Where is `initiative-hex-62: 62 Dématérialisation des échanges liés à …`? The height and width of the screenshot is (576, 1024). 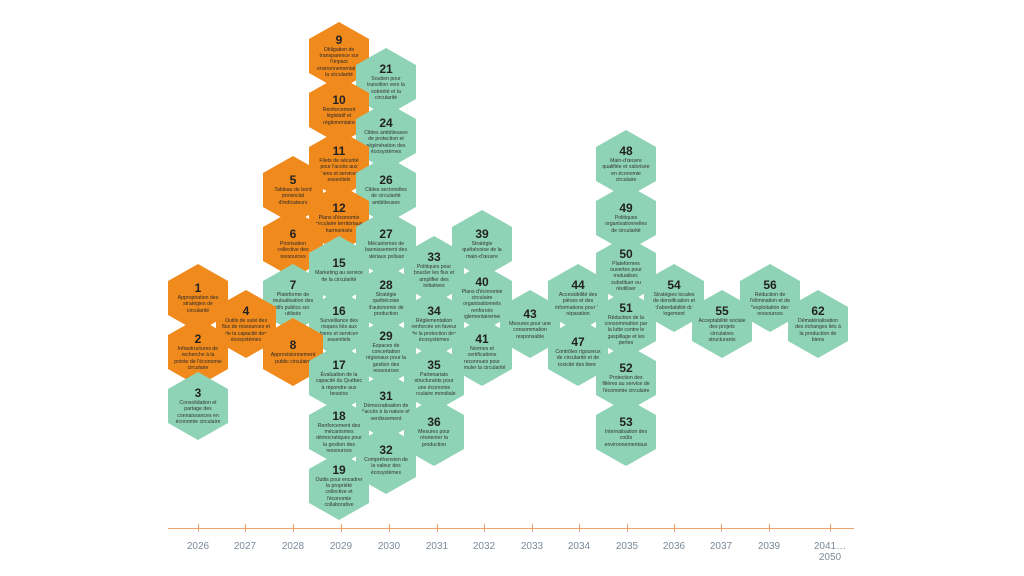 initiative-hex-62: 62 Dématérialisation des échanges liés à … is located at coordinates (818, 324).